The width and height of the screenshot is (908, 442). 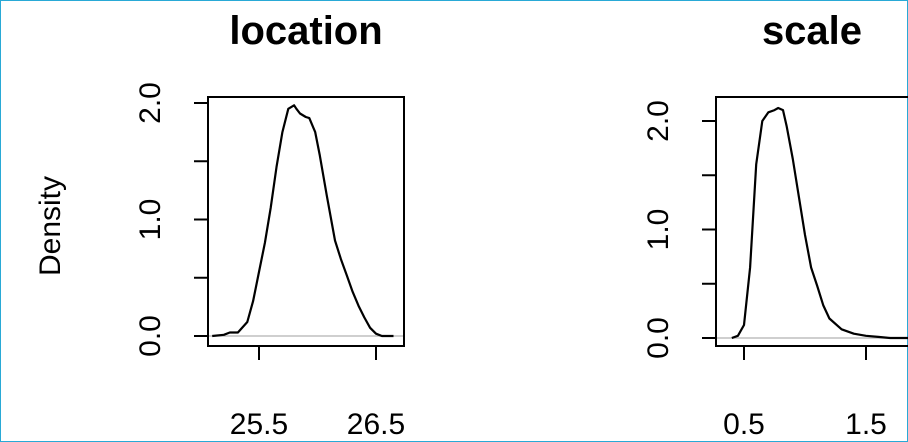 What do you see at coordinates (744, 424) in the screenshot?
I see `x-tick-label: 0.5` at bounding box center [744, 424].